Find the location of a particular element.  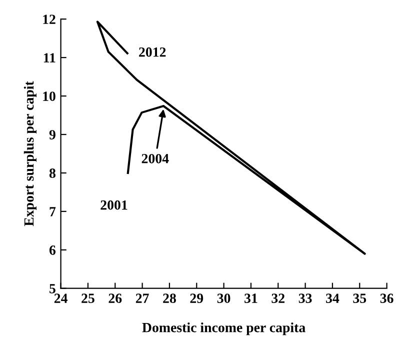

x-tick-label: 36 is located at coordinates (387, 298).